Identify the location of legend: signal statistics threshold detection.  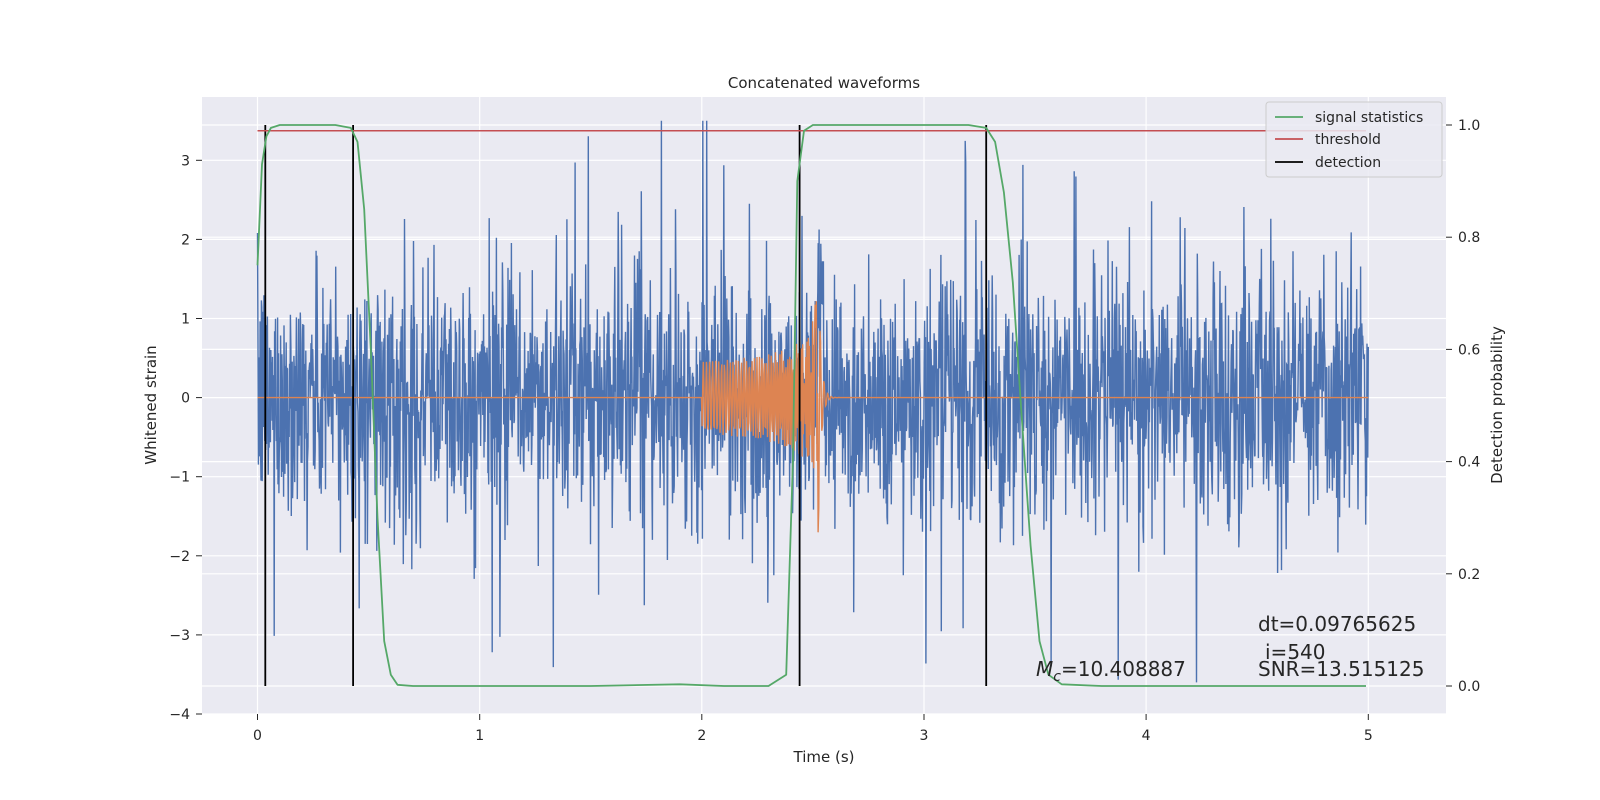
(1354, 139).